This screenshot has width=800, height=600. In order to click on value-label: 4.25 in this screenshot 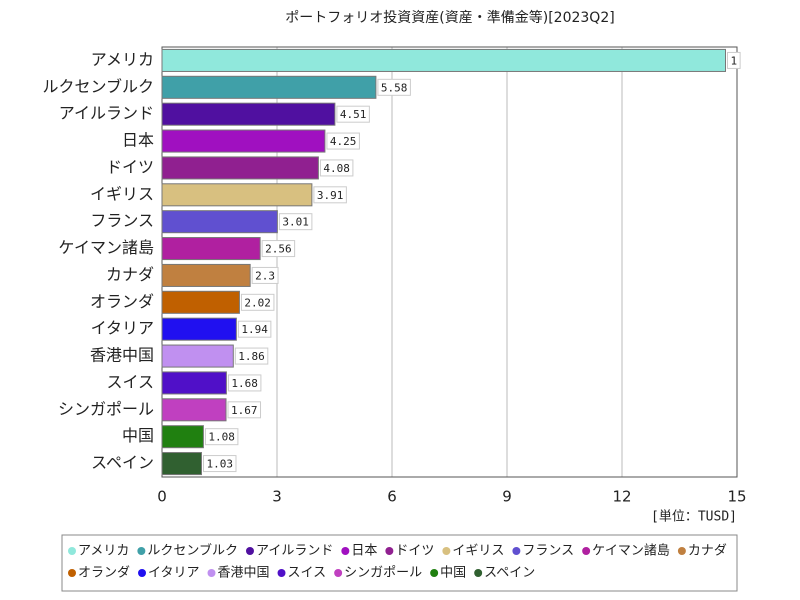, I will do `click(343, 141)`.